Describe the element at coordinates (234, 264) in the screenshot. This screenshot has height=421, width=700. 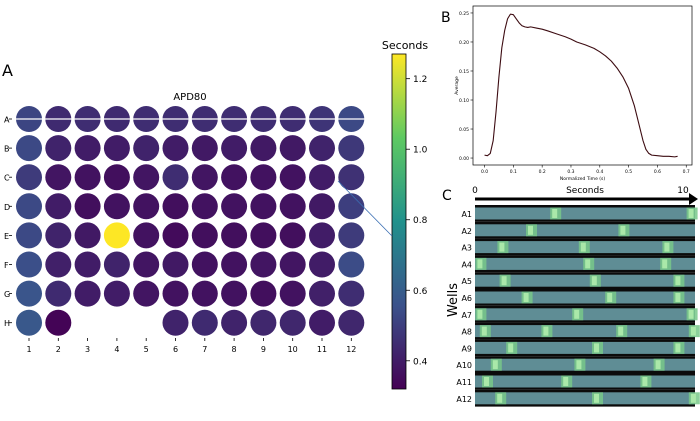
I see `well-F8` at that location.